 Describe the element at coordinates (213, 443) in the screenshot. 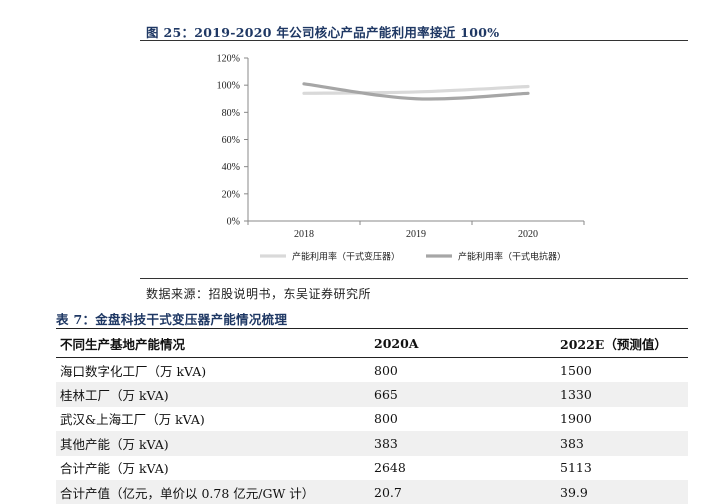

I see `table-cell: 其他产能（万 kVA)` at that location.